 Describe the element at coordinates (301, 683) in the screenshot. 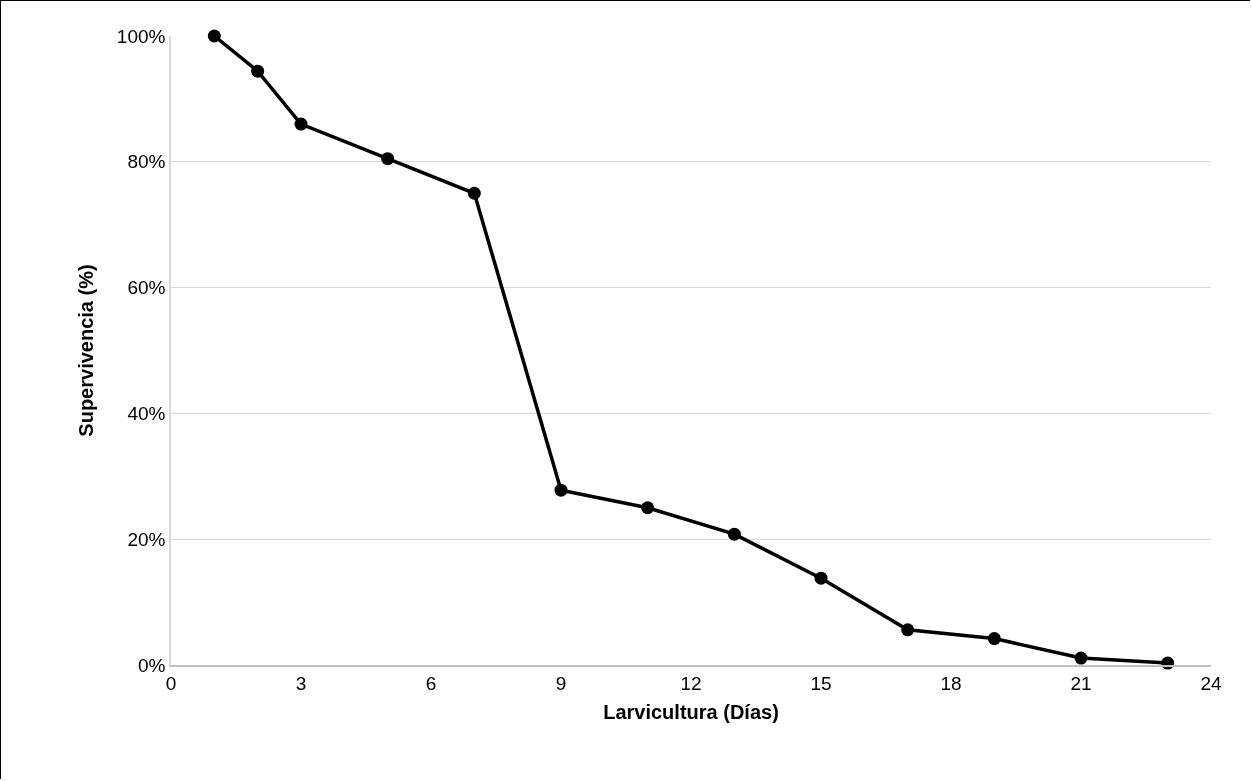

I see `x-tick-label: 3` at that location.